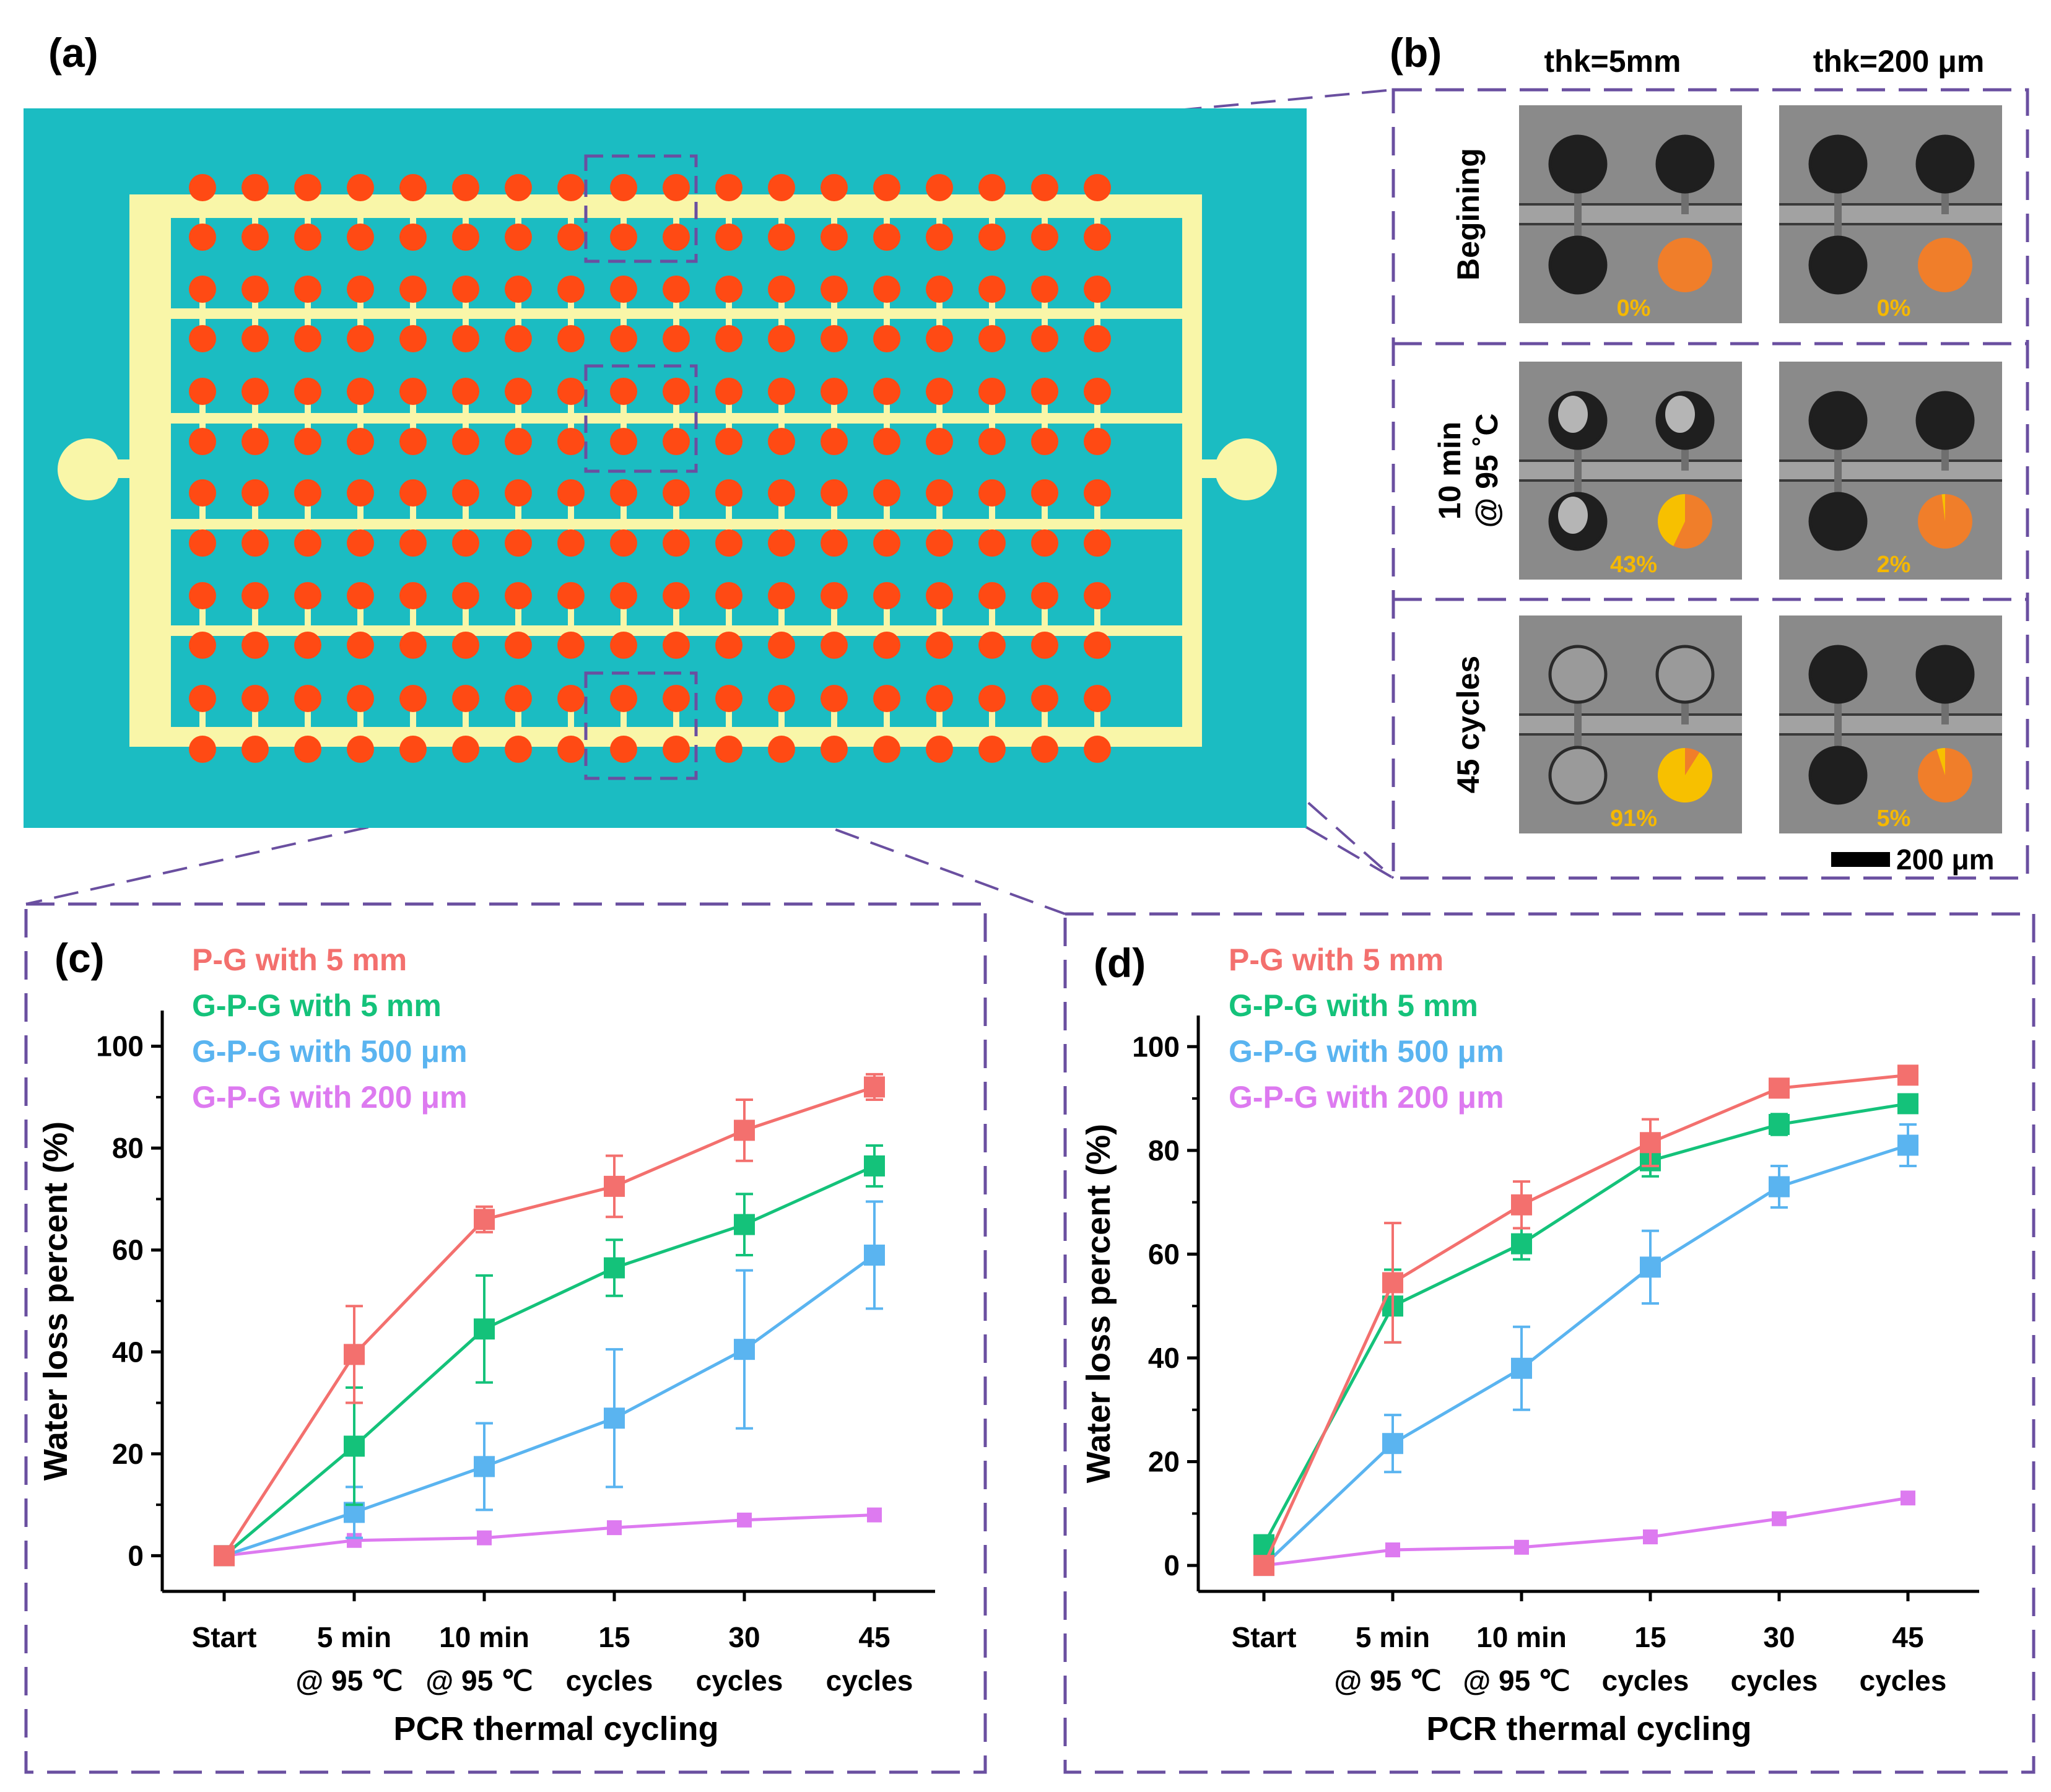  Describe the element at coordinates (1164, 1462) in the screenshot. I see `y-tick-label: 20` at that location.